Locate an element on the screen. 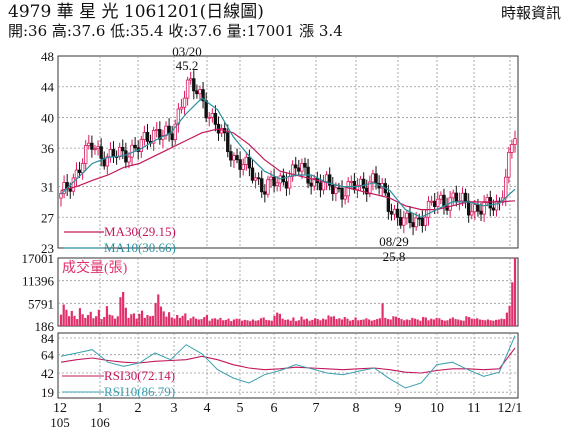  volume-y-tick-label: 17001 is located at coordinates (38, 258).